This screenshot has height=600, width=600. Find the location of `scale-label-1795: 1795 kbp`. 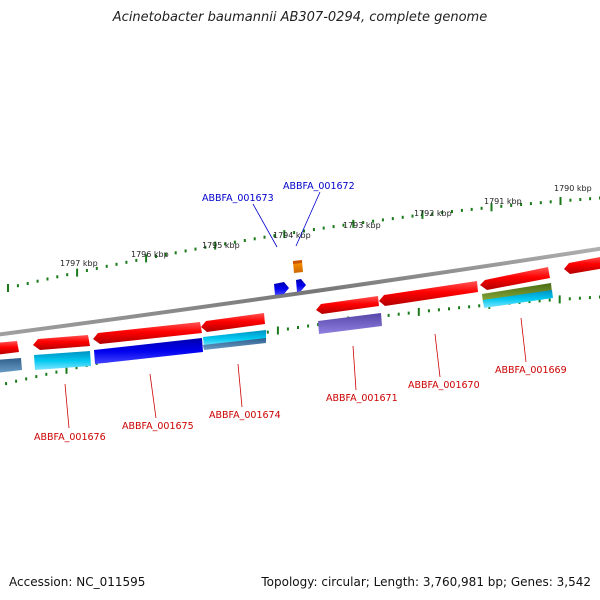

scale-label-1795: 1795 kbp is located at coordinates (221, 245).